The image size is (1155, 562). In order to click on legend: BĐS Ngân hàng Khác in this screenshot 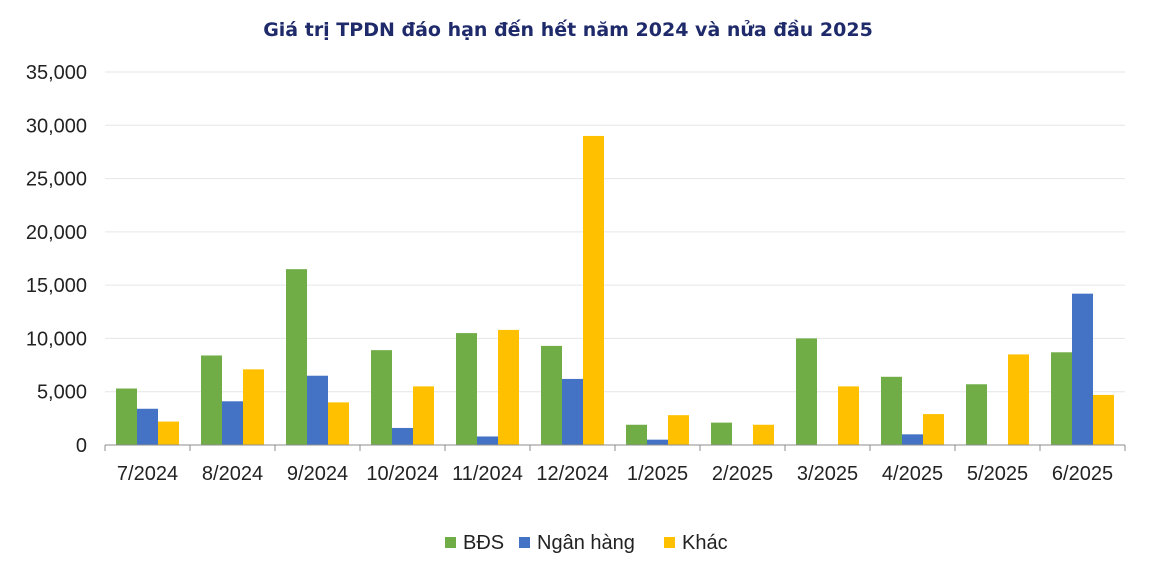, I will do `click(586, 543)`.